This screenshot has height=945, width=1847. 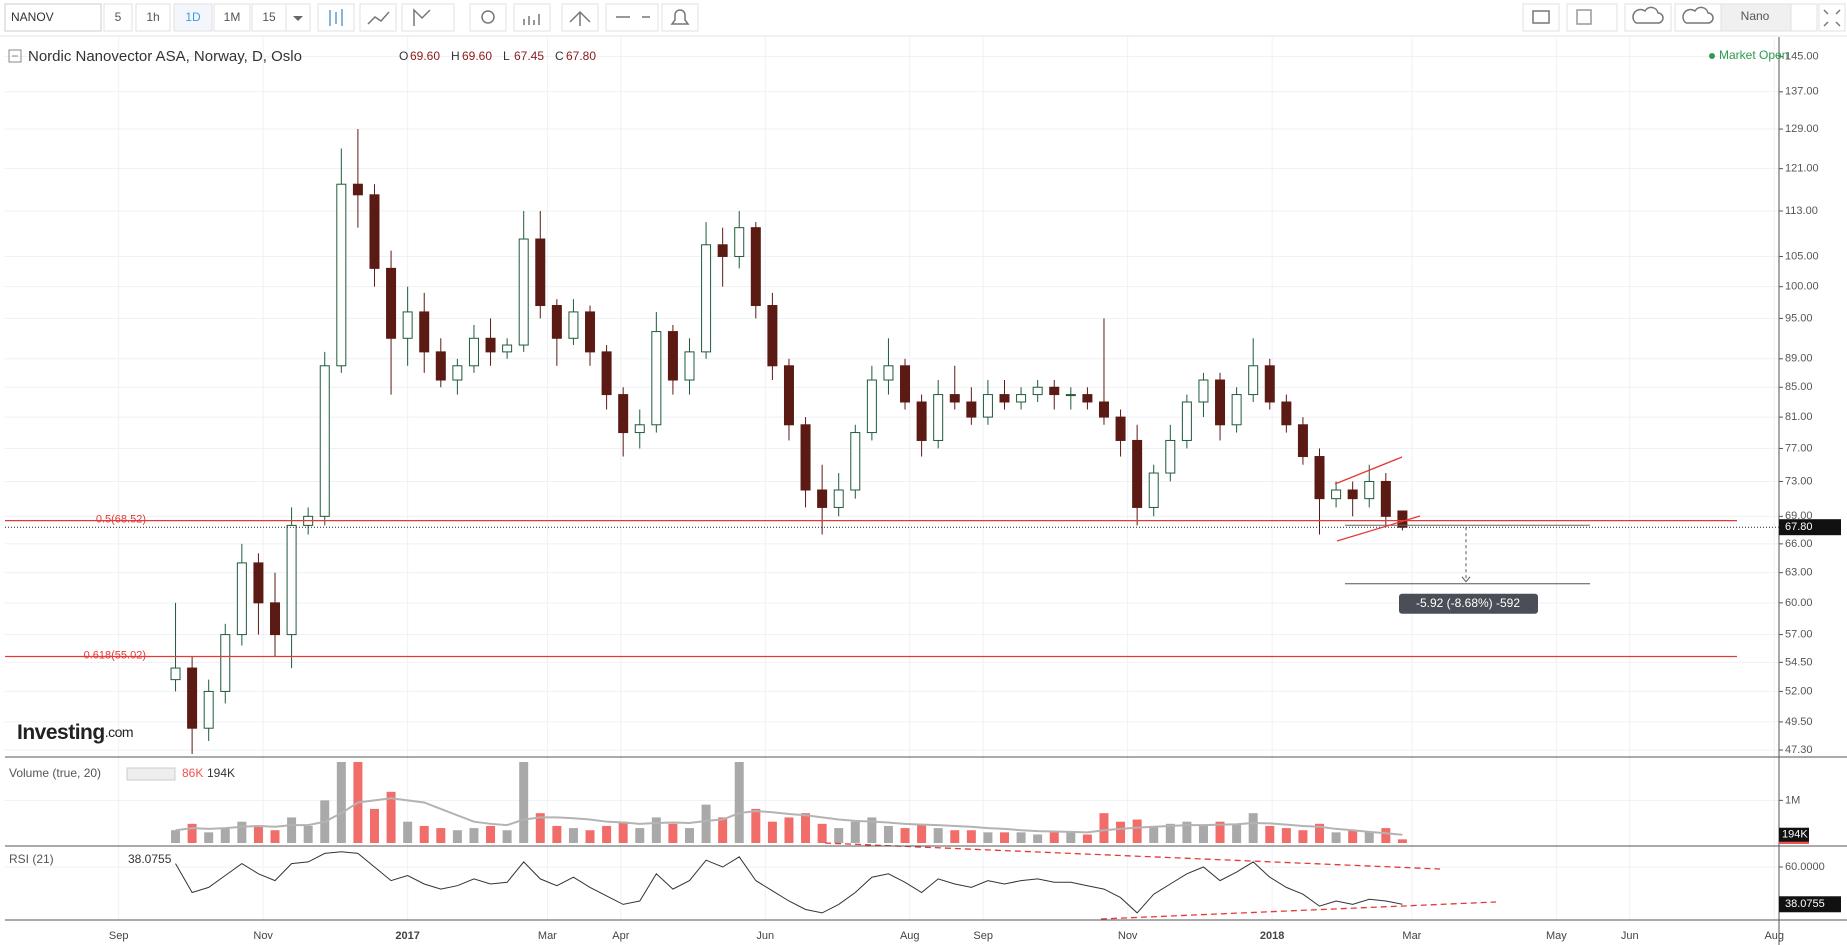 I want to click on snapshot-button, so click(x=1541, y=17).